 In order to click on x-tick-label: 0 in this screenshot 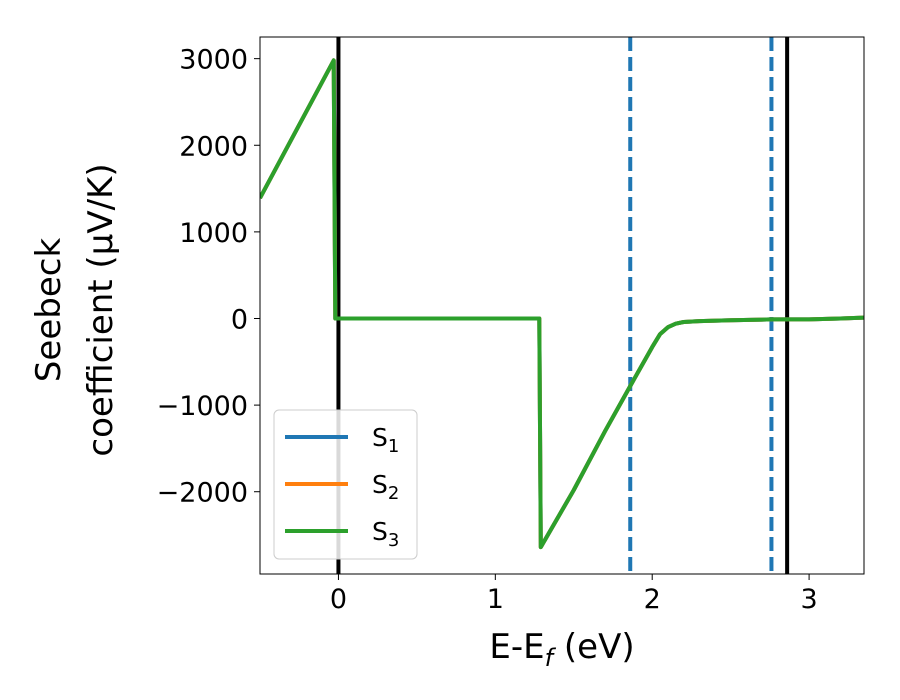, I will do `click(338, 599)`.